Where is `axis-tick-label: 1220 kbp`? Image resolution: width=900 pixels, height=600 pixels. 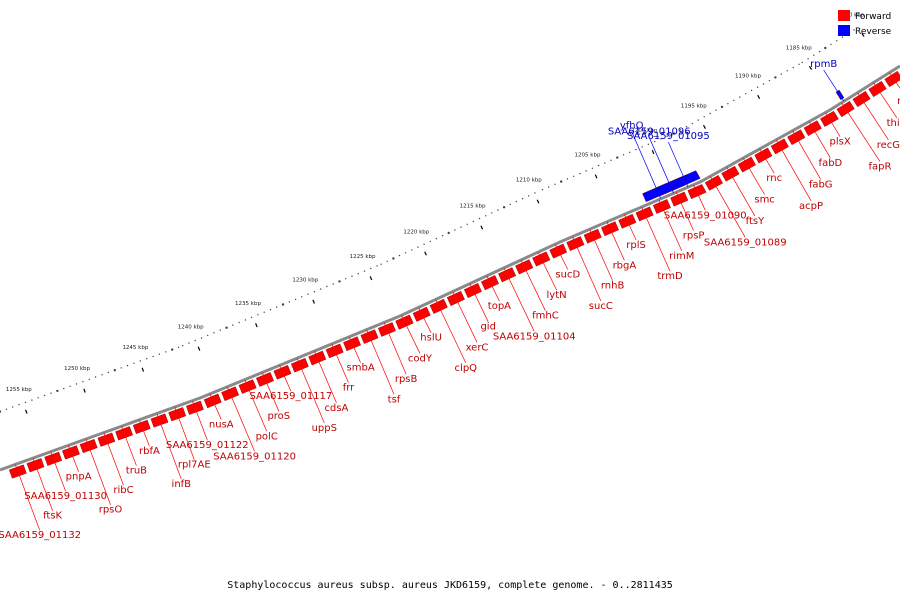 axis-tick-label: 1220 kbp is located at coordinates (416, 233).